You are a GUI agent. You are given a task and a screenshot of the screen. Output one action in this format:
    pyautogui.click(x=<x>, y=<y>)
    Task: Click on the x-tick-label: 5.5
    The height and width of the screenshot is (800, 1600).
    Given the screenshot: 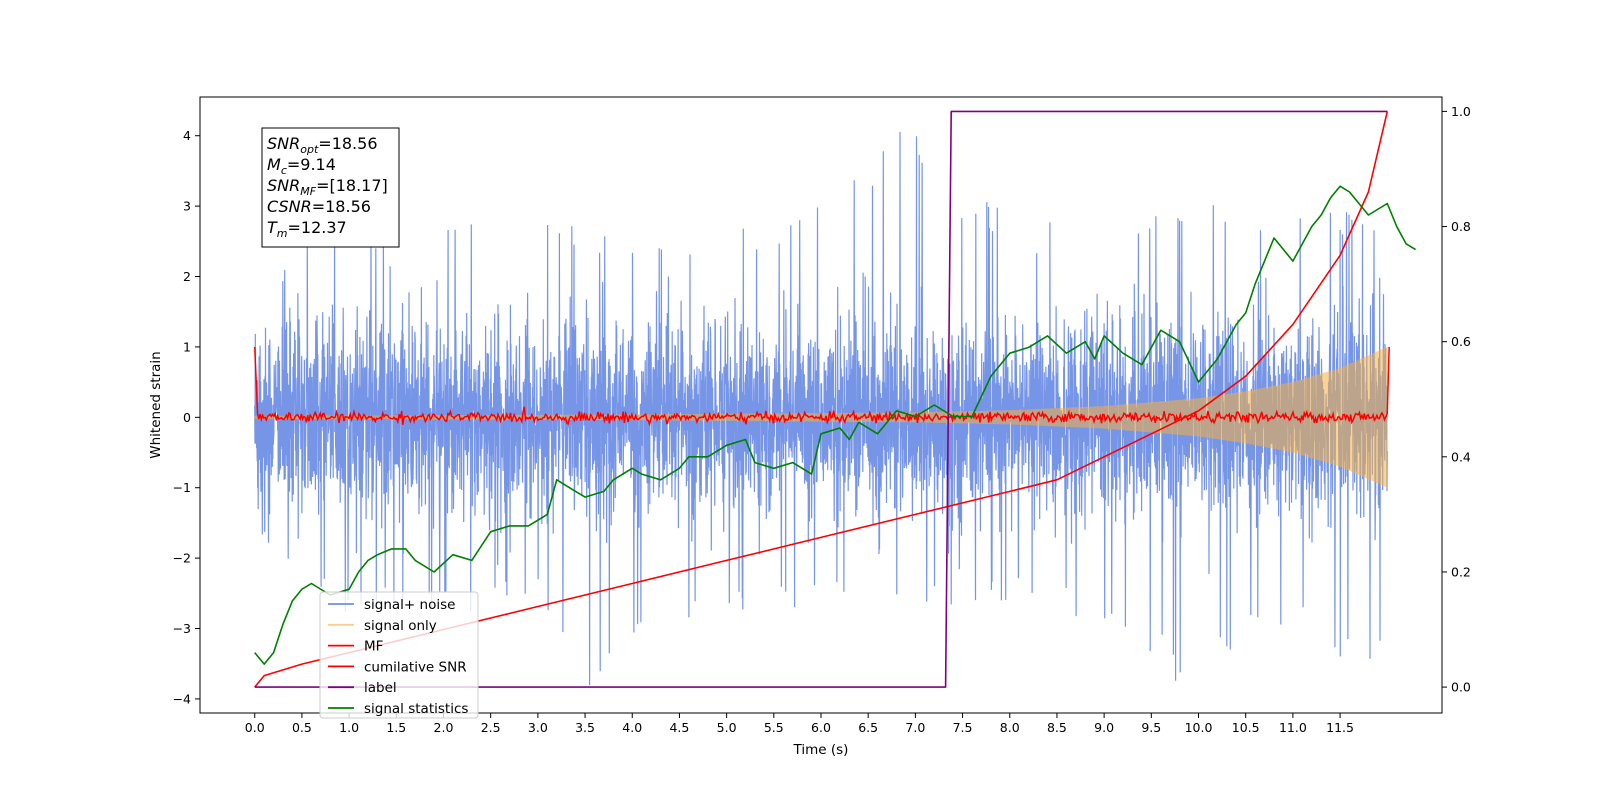 What is the action you would take?
    pyautogui.click(x=774, y=727)
    